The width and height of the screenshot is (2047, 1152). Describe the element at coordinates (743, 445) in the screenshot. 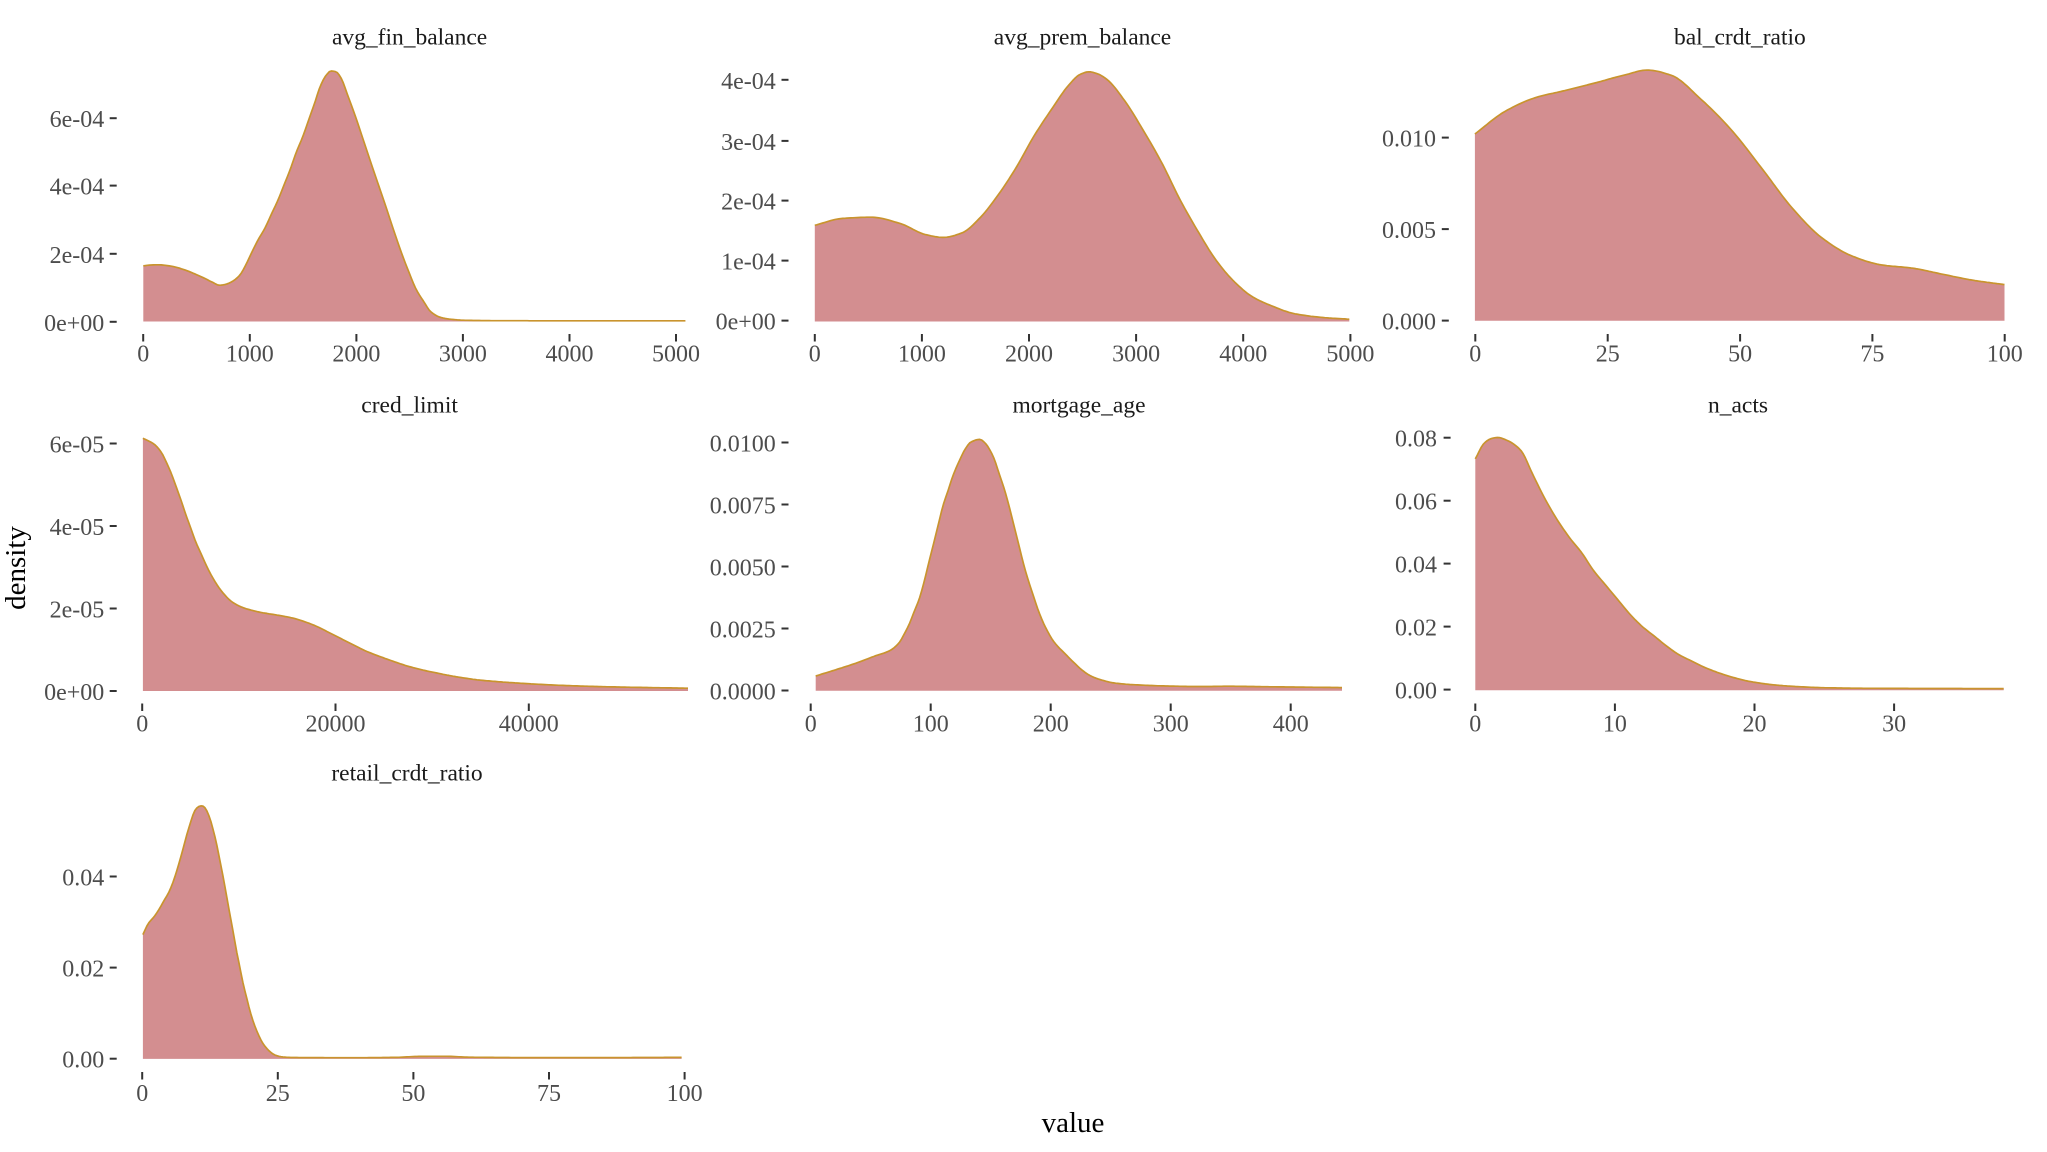

I see `svg-text: 0.0100` at that location.